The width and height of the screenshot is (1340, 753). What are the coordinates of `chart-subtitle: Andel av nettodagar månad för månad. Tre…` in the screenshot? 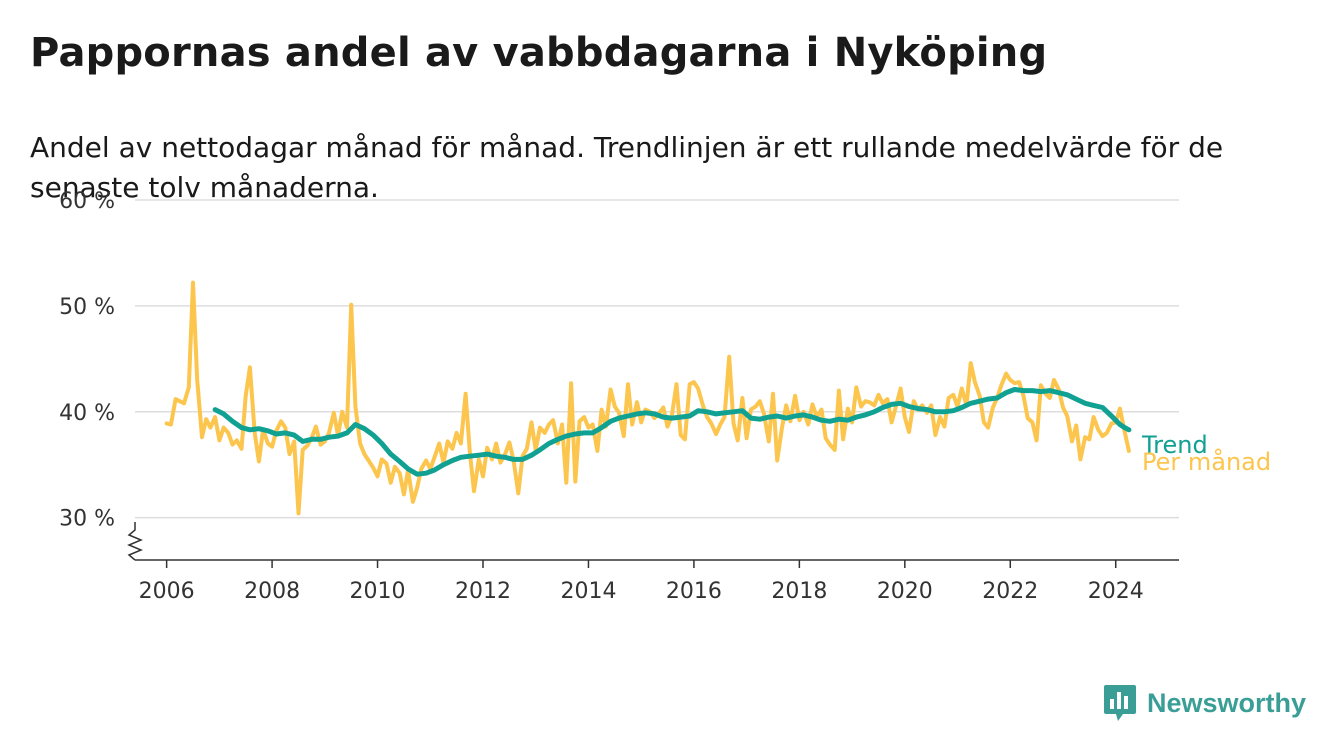 It's located at (627, 167).